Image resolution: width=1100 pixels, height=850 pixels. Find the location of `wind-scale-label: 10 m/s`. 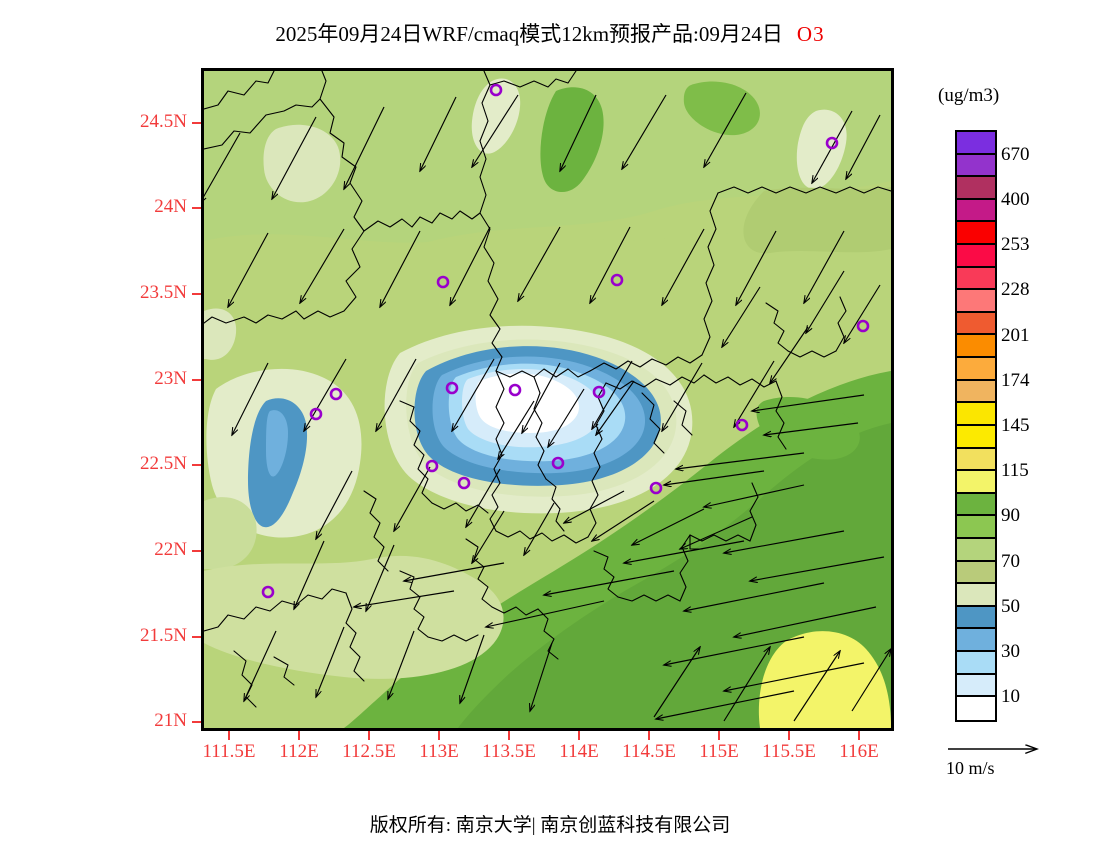

wind-scale-label: 10 m/s is located at coordinates (970, 768).